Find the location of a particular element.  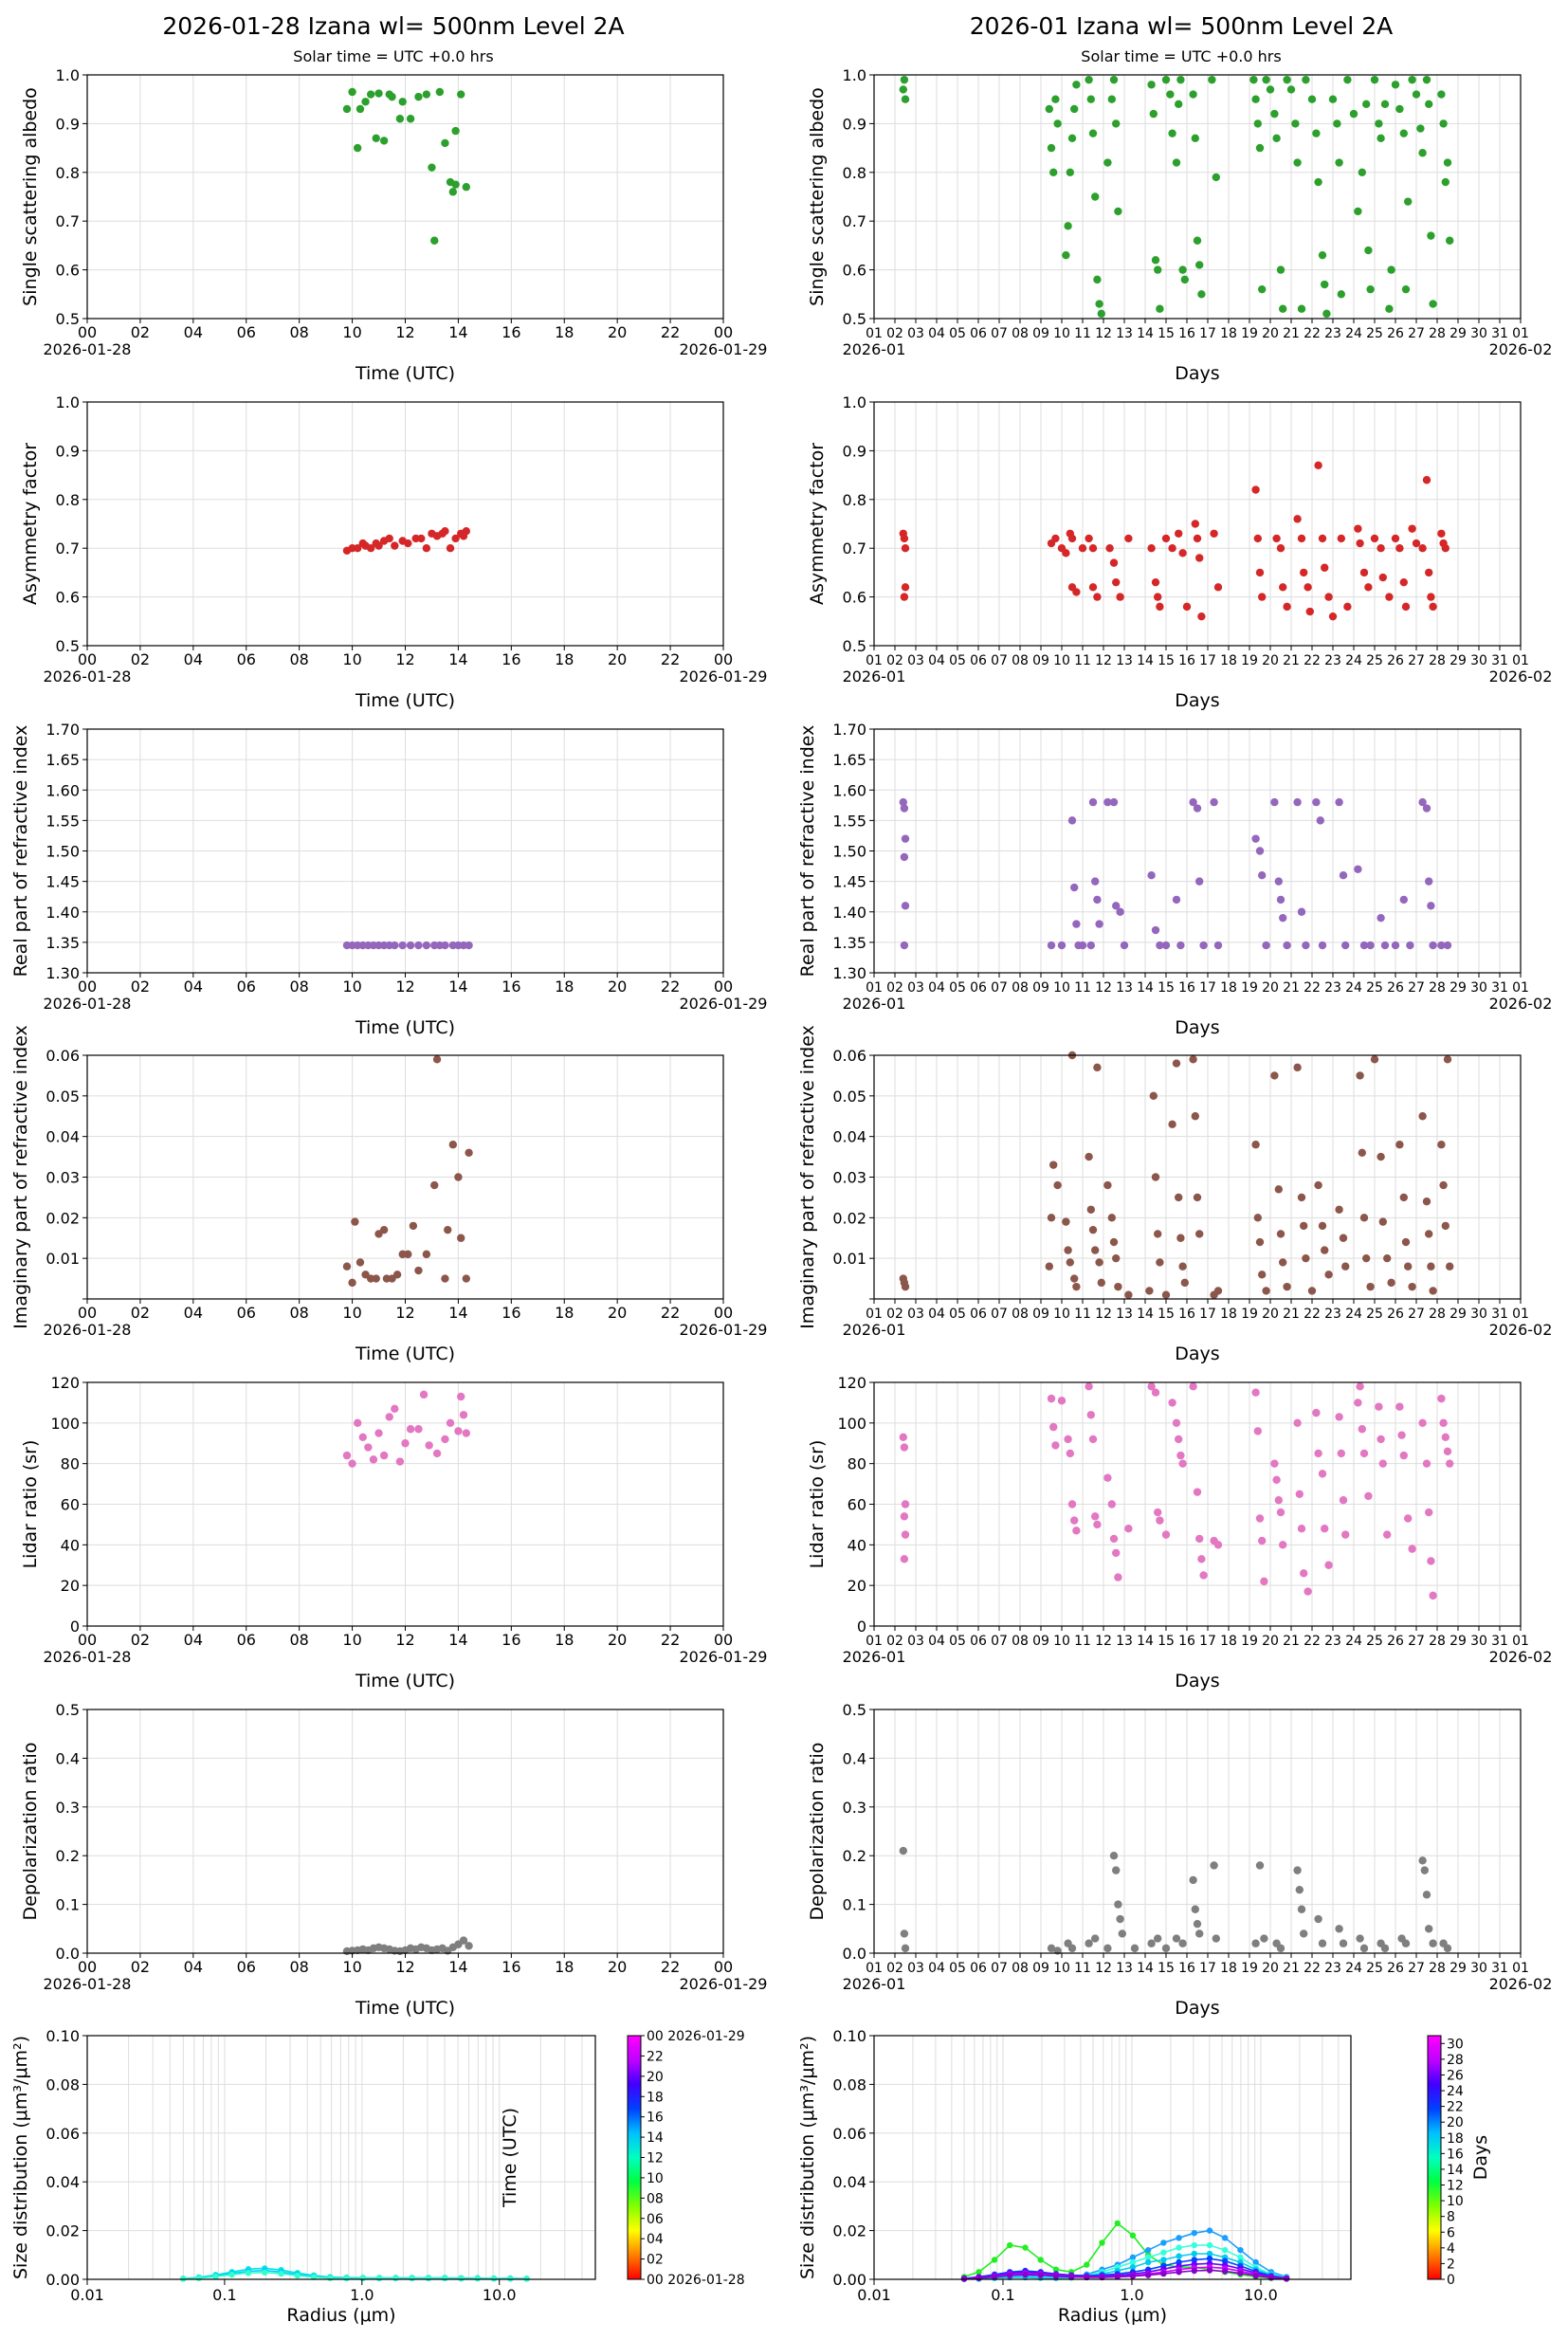

y-tick-label: 60 is located at coordinates (857, 1505).